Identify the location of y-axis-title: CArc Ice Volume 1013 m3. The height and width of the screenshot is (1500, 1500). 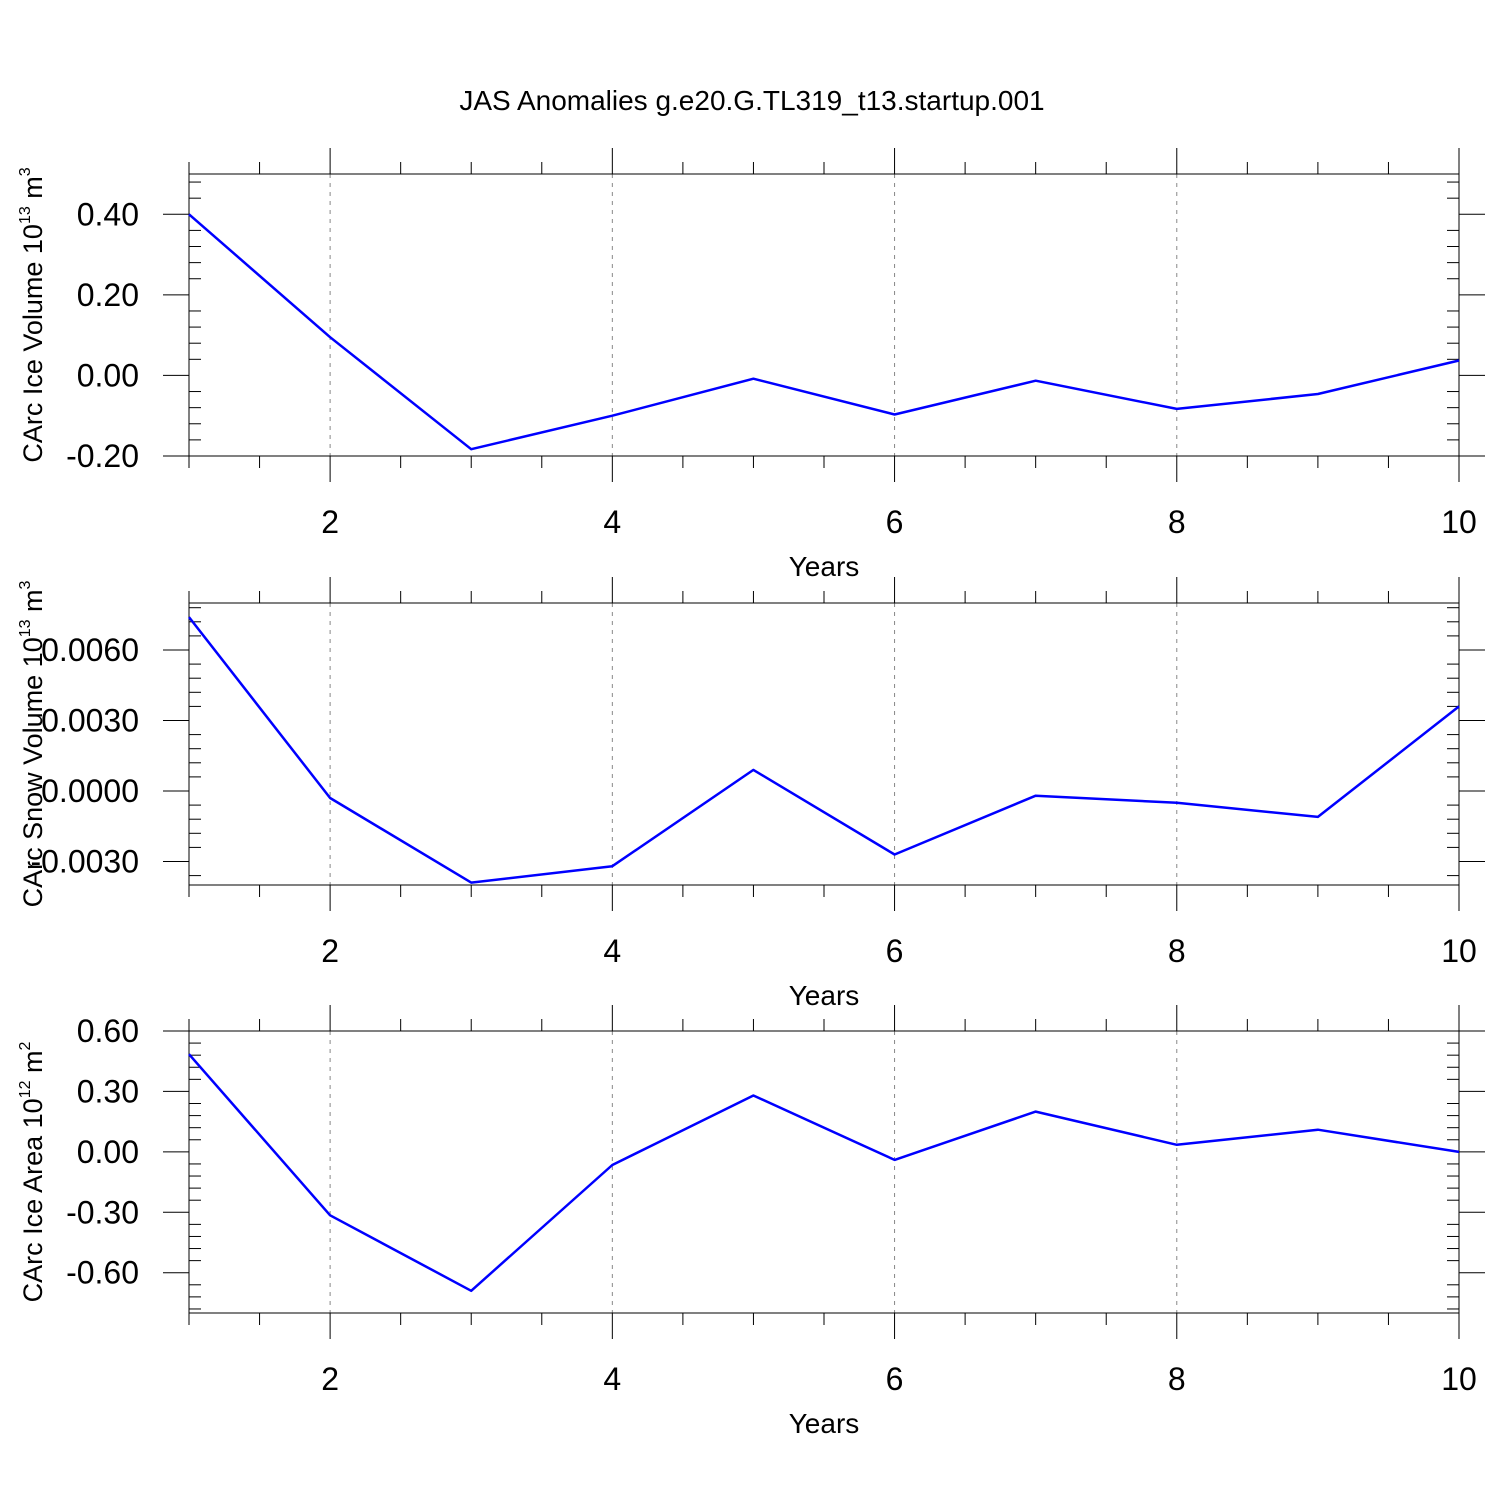
(32, 314).